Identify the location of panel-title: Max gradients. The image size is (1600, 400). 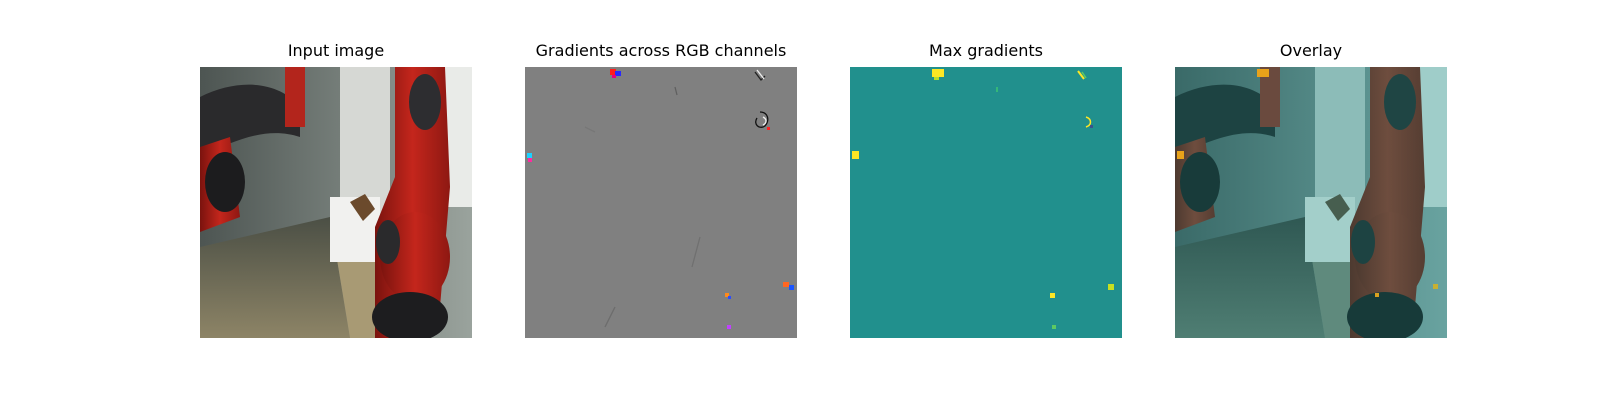
(986, 50).